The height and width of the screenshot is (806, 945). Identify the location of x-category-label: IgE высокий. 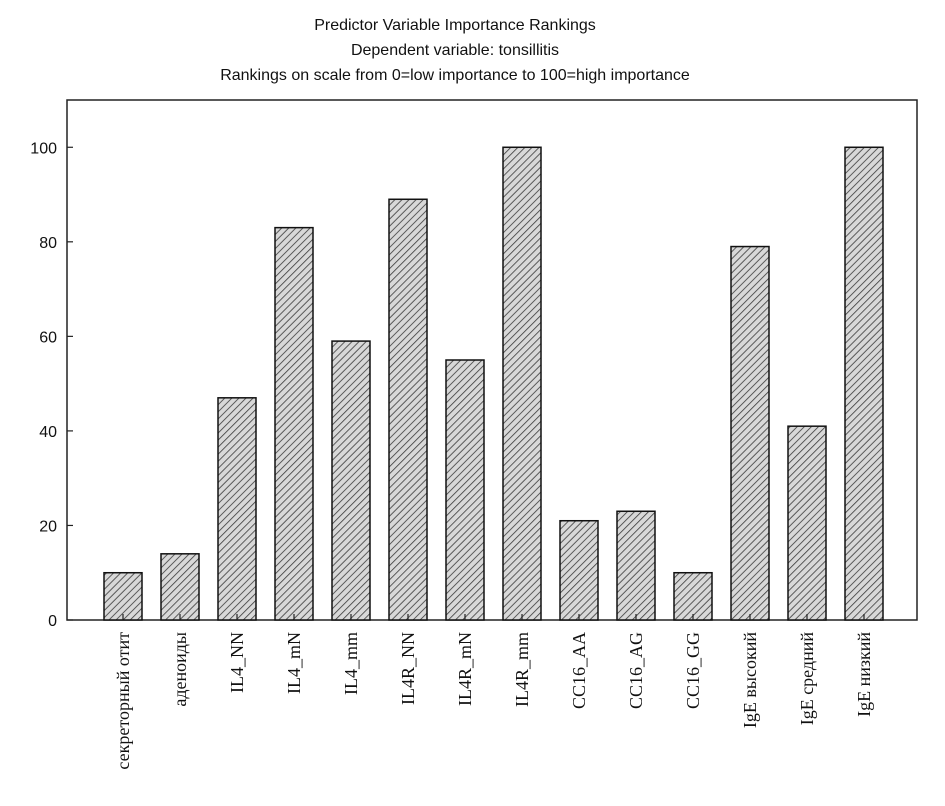
(750, 680).